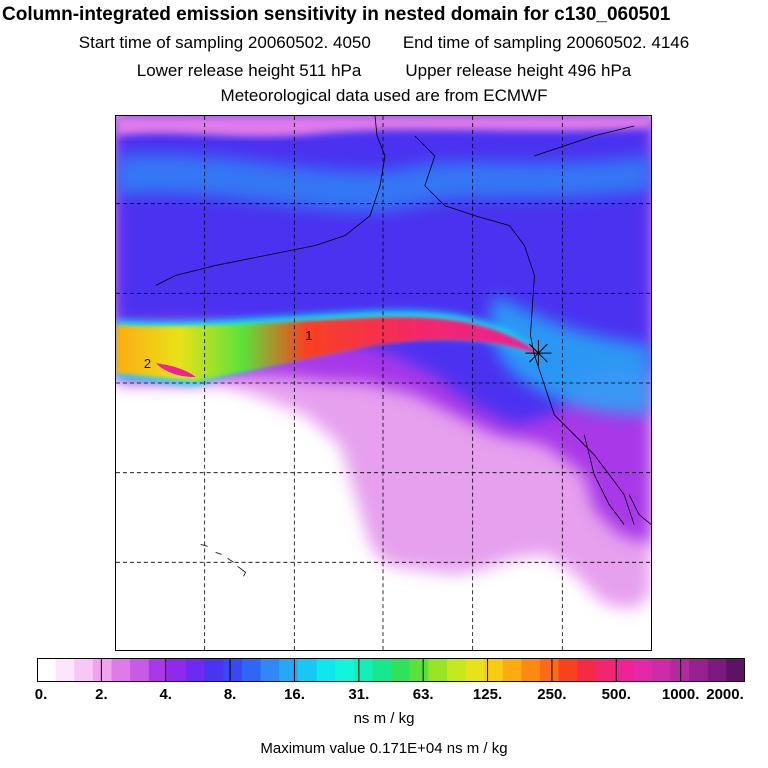 This screenshot has height=768, width=768. Describe the element at coordinates (165, 694) in the screenshot. I see `colorbar-tick: 4.` at that location.